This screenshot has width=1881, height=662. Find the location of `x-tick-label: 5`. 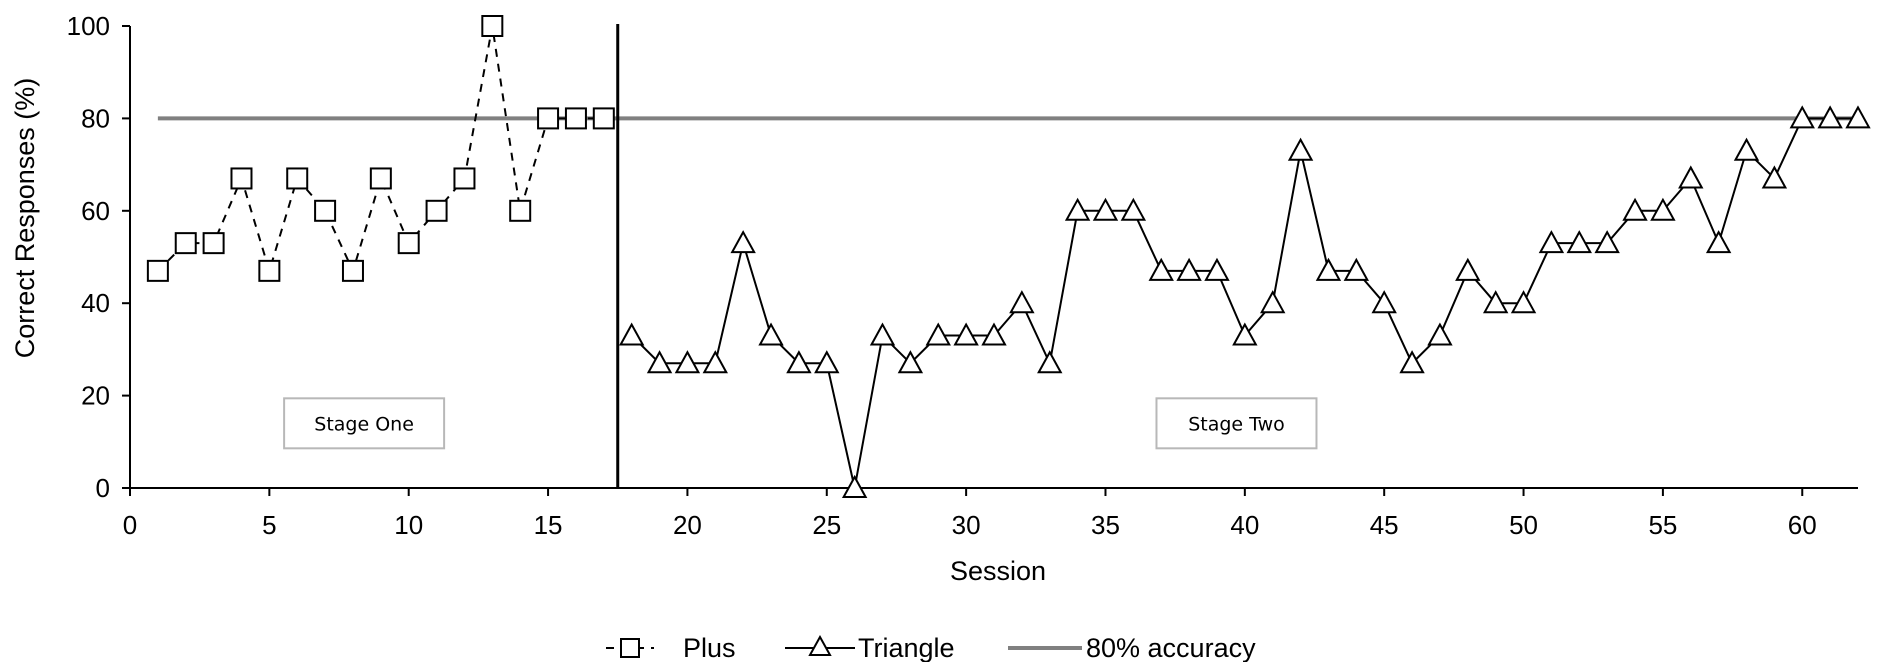

x-tick-label: 5 is located at coordinates (269, 525).